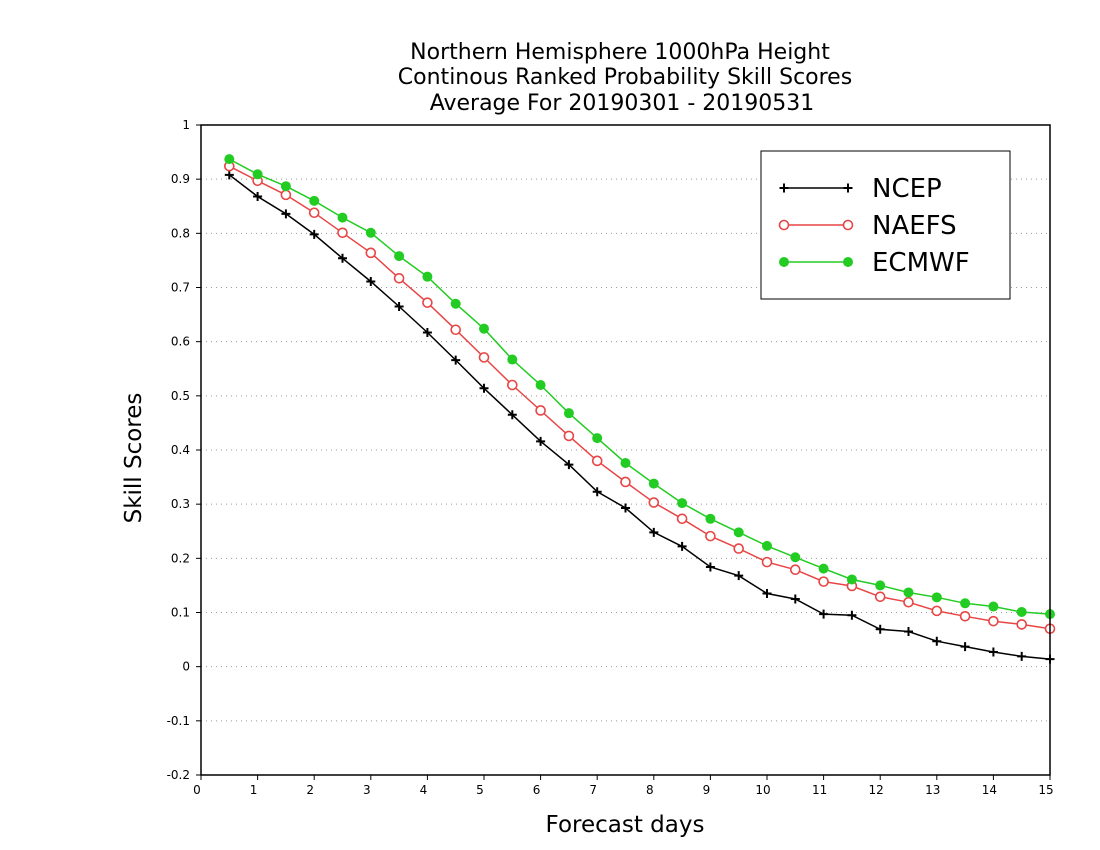 This screenshot has height=850, width=1100. What do you see at coordinates (867, 226) in the screenshot?
I see `legend-item-naefs: NAEFS` at bounding box center [867, 226].